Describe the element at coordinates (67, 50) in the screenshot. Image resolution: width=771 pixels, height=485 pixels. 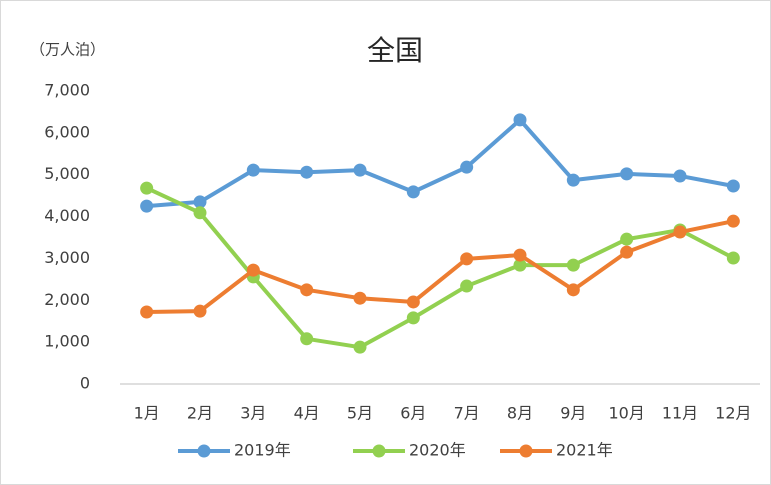
I see `y-axis-unit: （万人泊）` at that location.